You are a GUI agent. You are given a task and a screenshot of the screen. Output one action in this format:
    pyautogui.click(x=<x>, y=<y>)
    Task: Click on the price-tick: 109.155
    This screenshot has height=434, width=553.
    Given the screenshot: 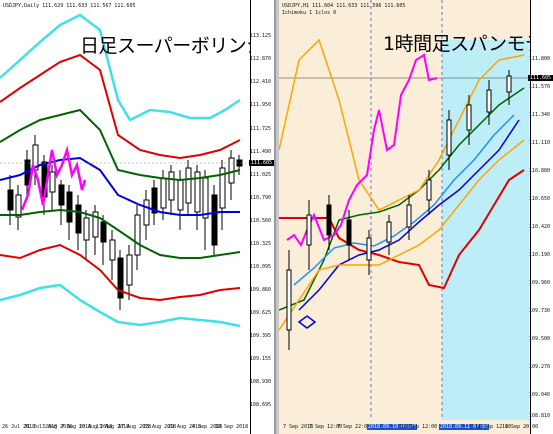 What is the action you would take?
    pyautogui.click(x=260, y=359)
    